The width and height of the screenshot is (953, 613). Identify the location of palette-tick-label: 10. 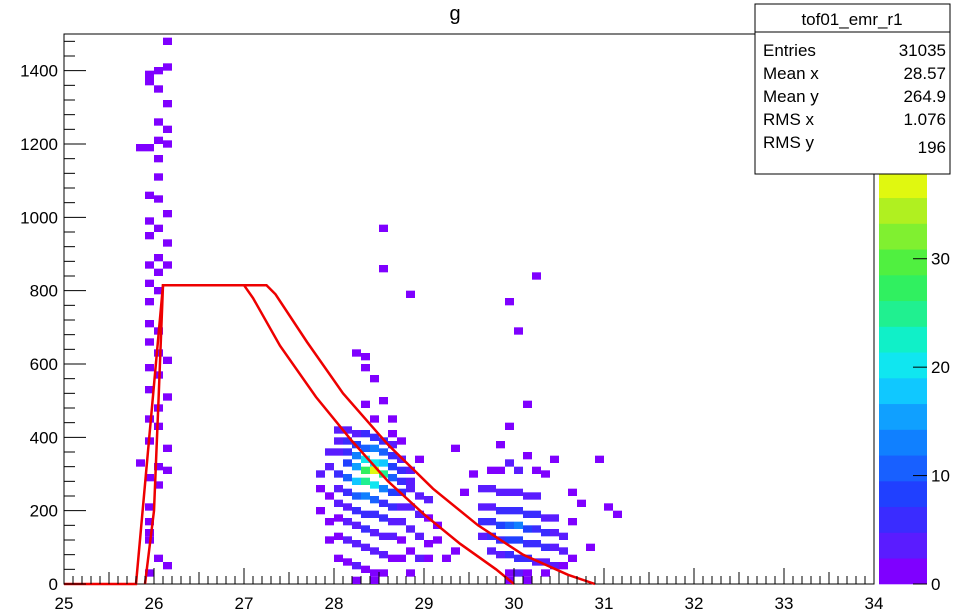
(940, 476).